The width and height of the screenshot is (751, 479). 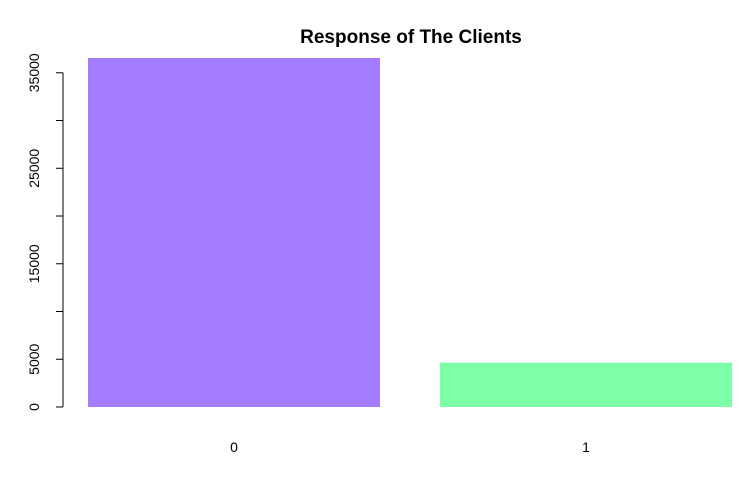 What do you see at coordinates (234, 447) in the screenshot?
I see `x-tick-label: 0` at bounding box center [234, 447].